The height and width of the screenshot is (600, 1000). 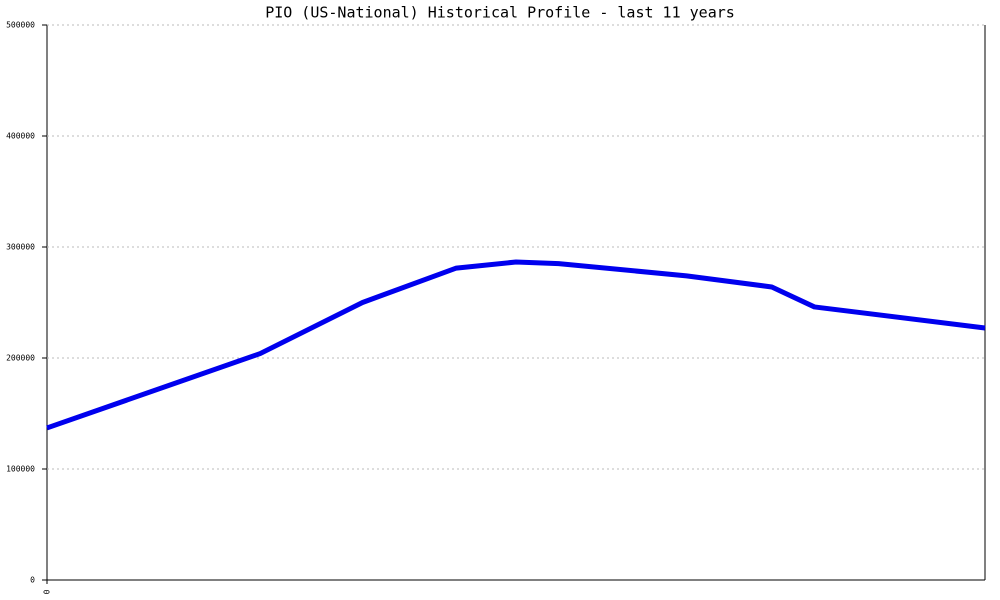 I want to click on y-tick-label: 0, so click(x=32, y=580).